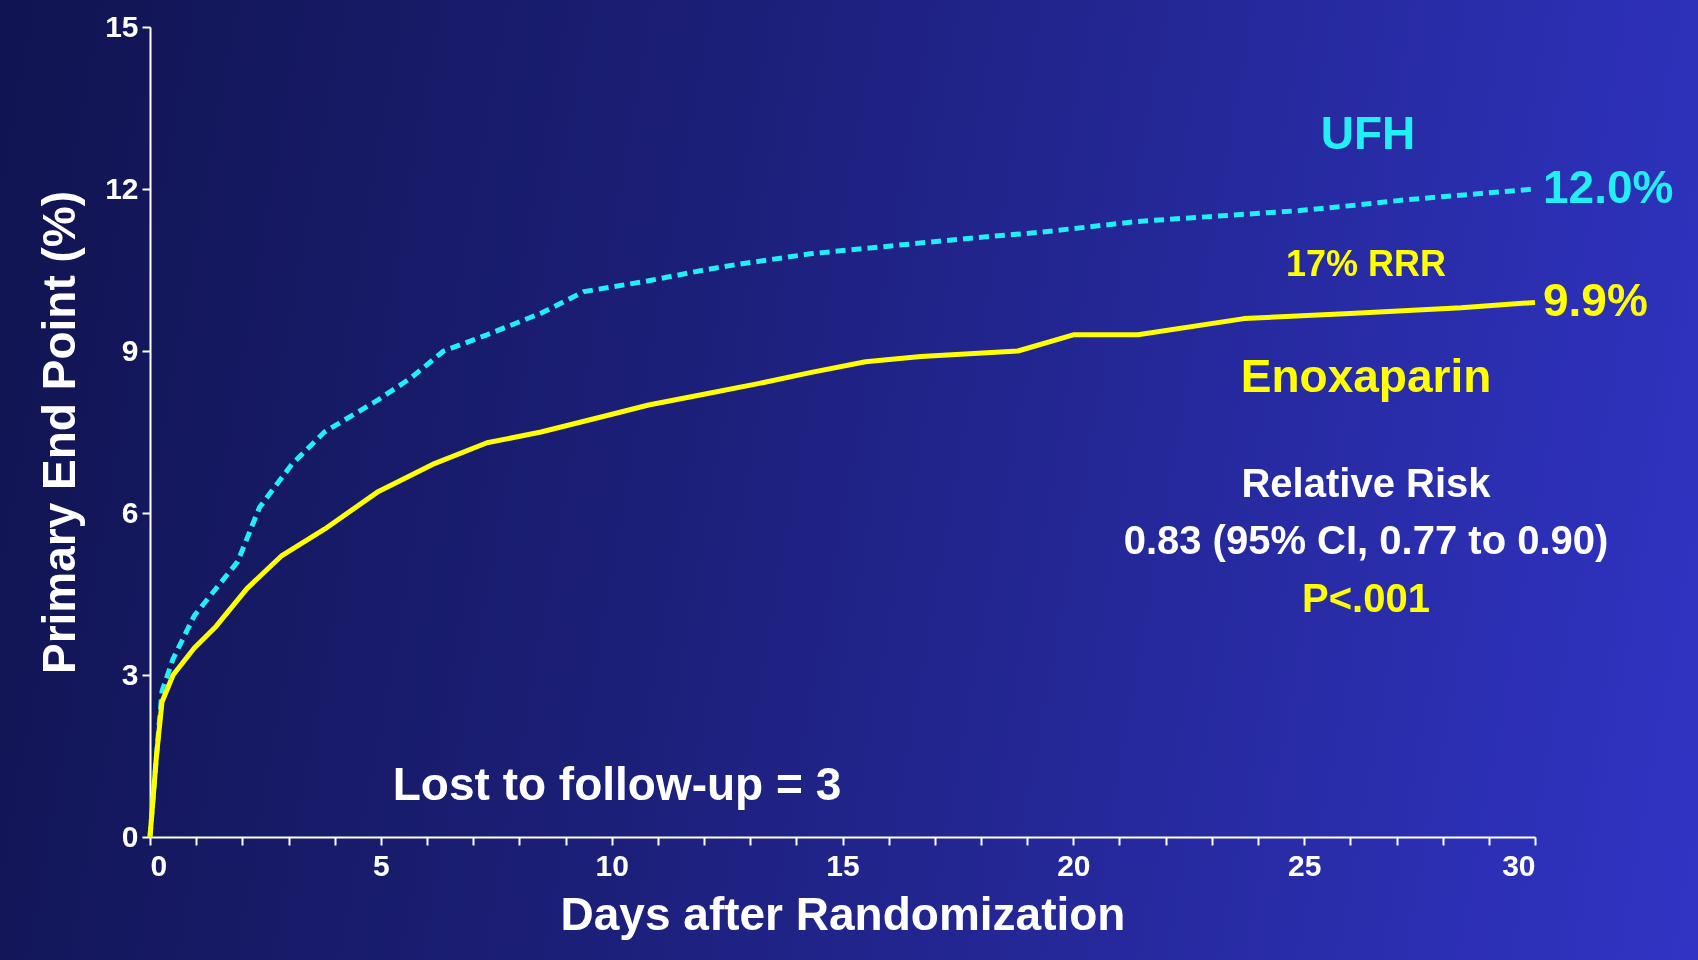 The width and height of the screenshot is (1698, 960). Describe the element at coordinates (1304, 865) in the screenshot. I see `x-tick-label: 25` at that location.